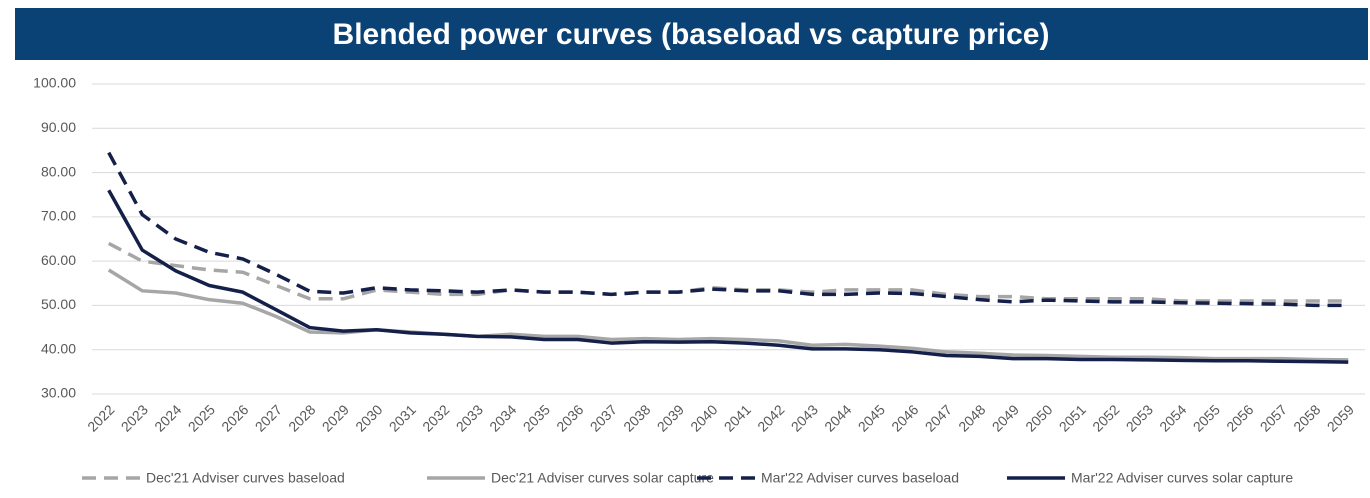  What do you see at coordinates (1306, 417) in the screenshot?
I see `x-tick-label: 2058` at bounding box center [1306, 417].